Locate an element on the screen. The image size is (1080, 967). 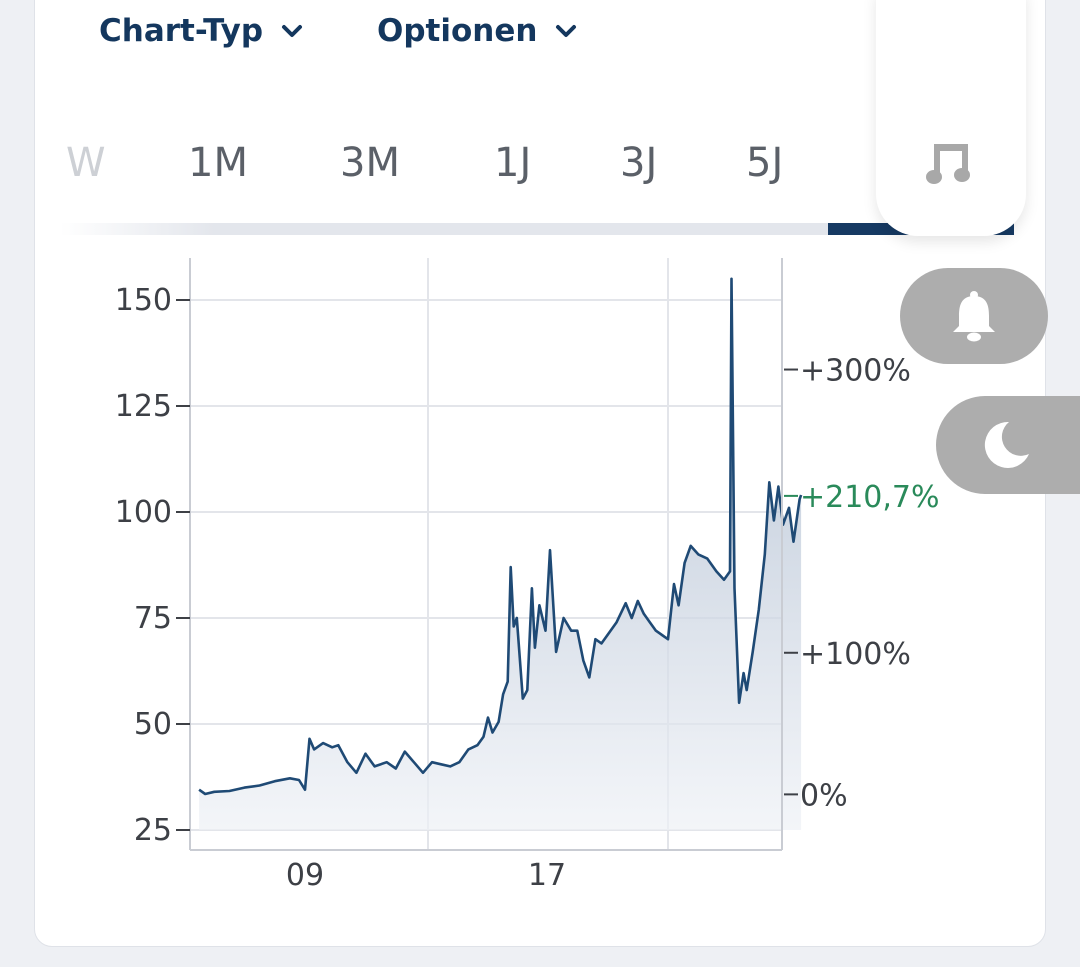
options-dropdown: Optionen is located at coordinates (477, 31).